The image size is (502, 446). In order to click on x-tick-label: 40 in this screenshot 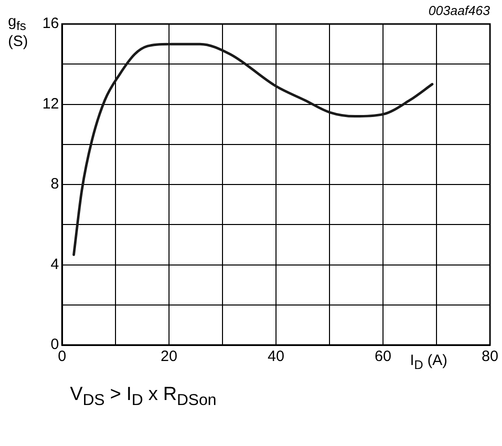, I will do `click(276, 357)`.